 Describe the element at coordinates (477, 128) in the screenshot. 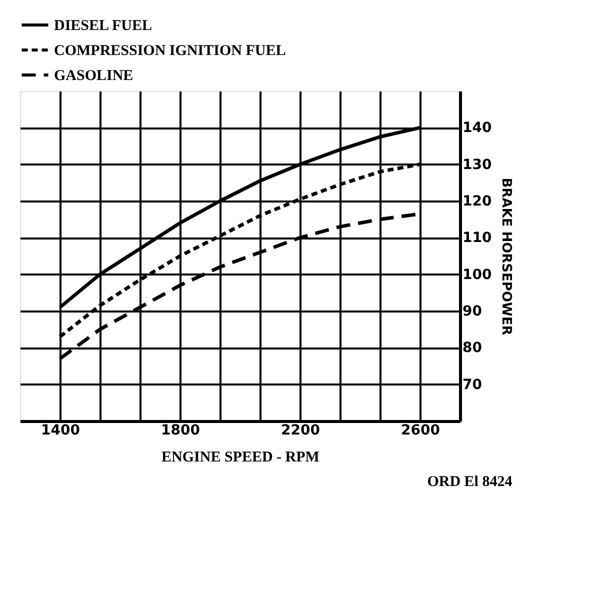

I see `y-tick-label: 140` at that location.